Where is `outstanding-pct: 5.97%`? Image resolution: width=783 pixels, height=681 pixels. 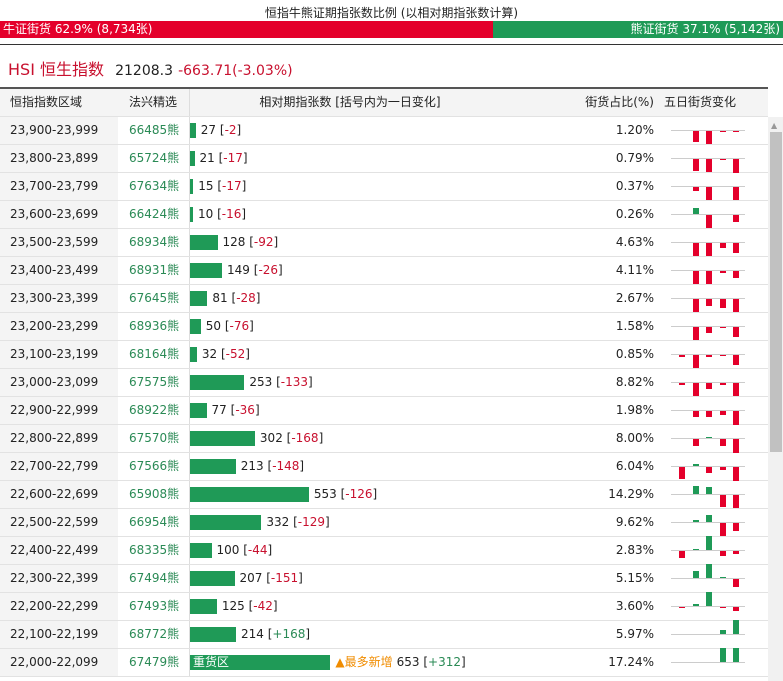 outstanding-pct: 5.97% is located at coordinates (634, 634).